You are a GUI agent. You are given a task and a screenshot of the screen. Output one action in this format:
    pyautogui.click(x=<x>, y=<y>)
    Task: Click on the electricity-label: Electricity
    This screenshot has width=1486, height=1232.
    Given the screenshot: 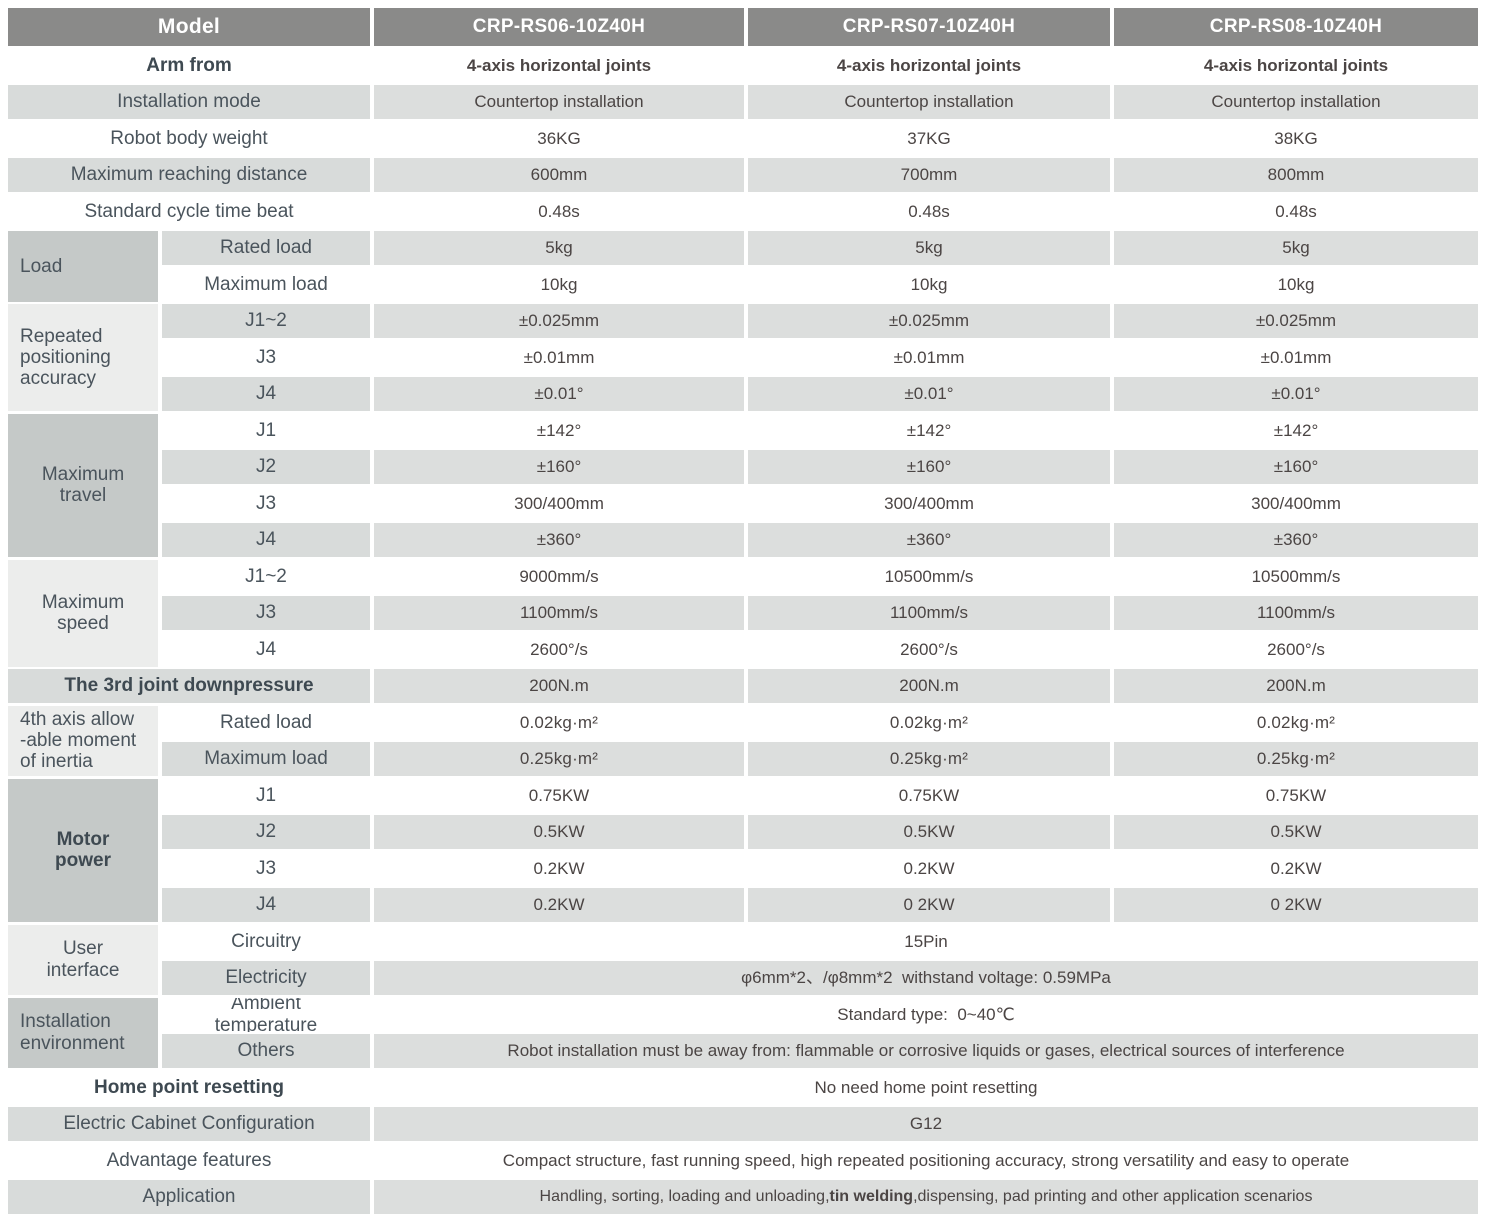 What is the action you would take?
    pyautogui.click(x=266, y=978)
    